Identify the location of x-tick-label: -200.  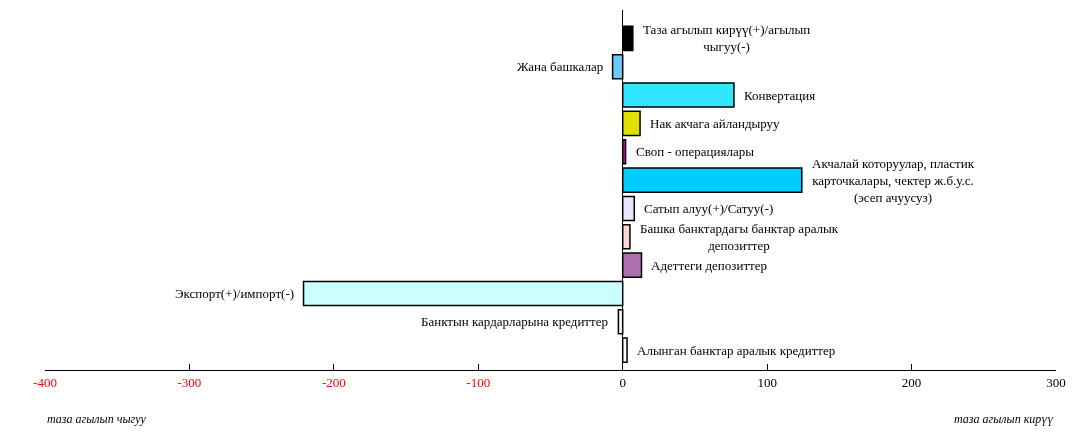
(333, 382).